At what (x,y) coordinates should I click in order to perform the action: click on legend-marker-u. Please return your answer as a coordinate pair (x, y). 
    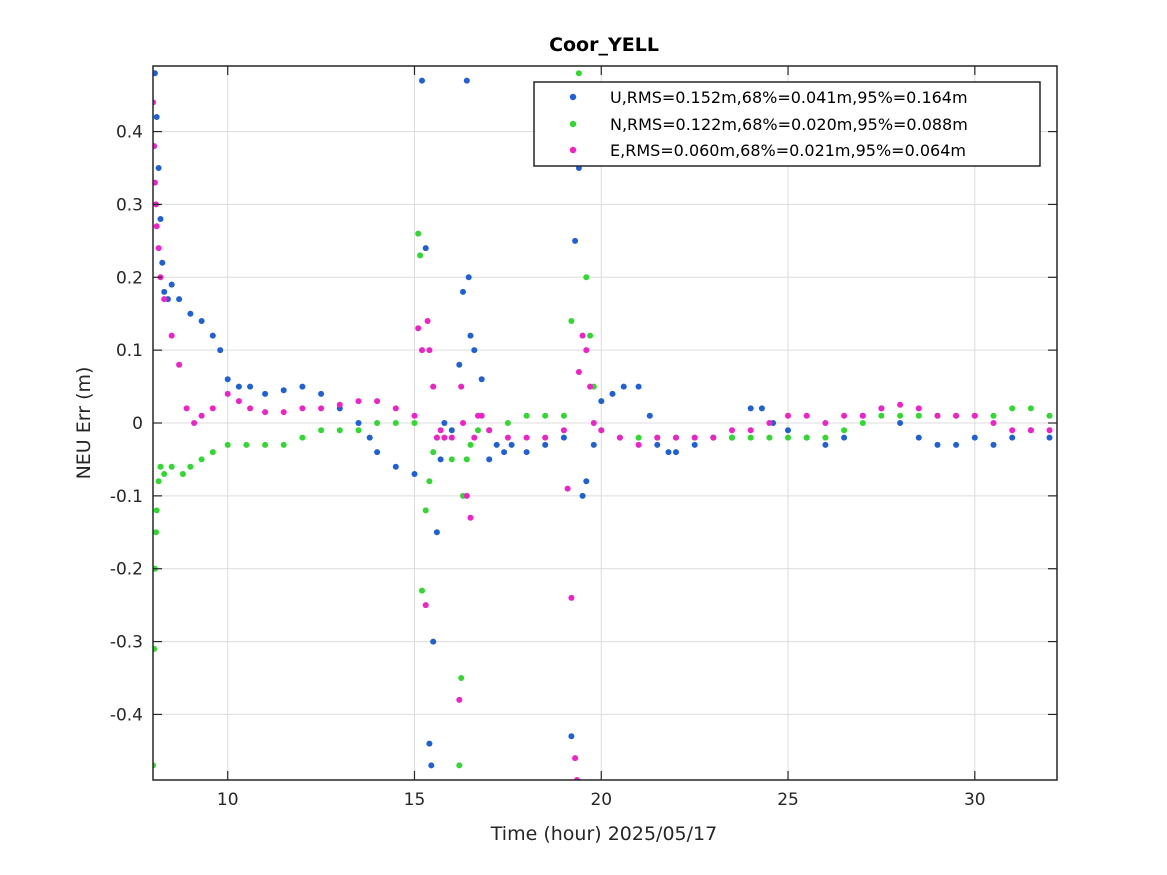
    Looking at the image, I should click on (573, 97).